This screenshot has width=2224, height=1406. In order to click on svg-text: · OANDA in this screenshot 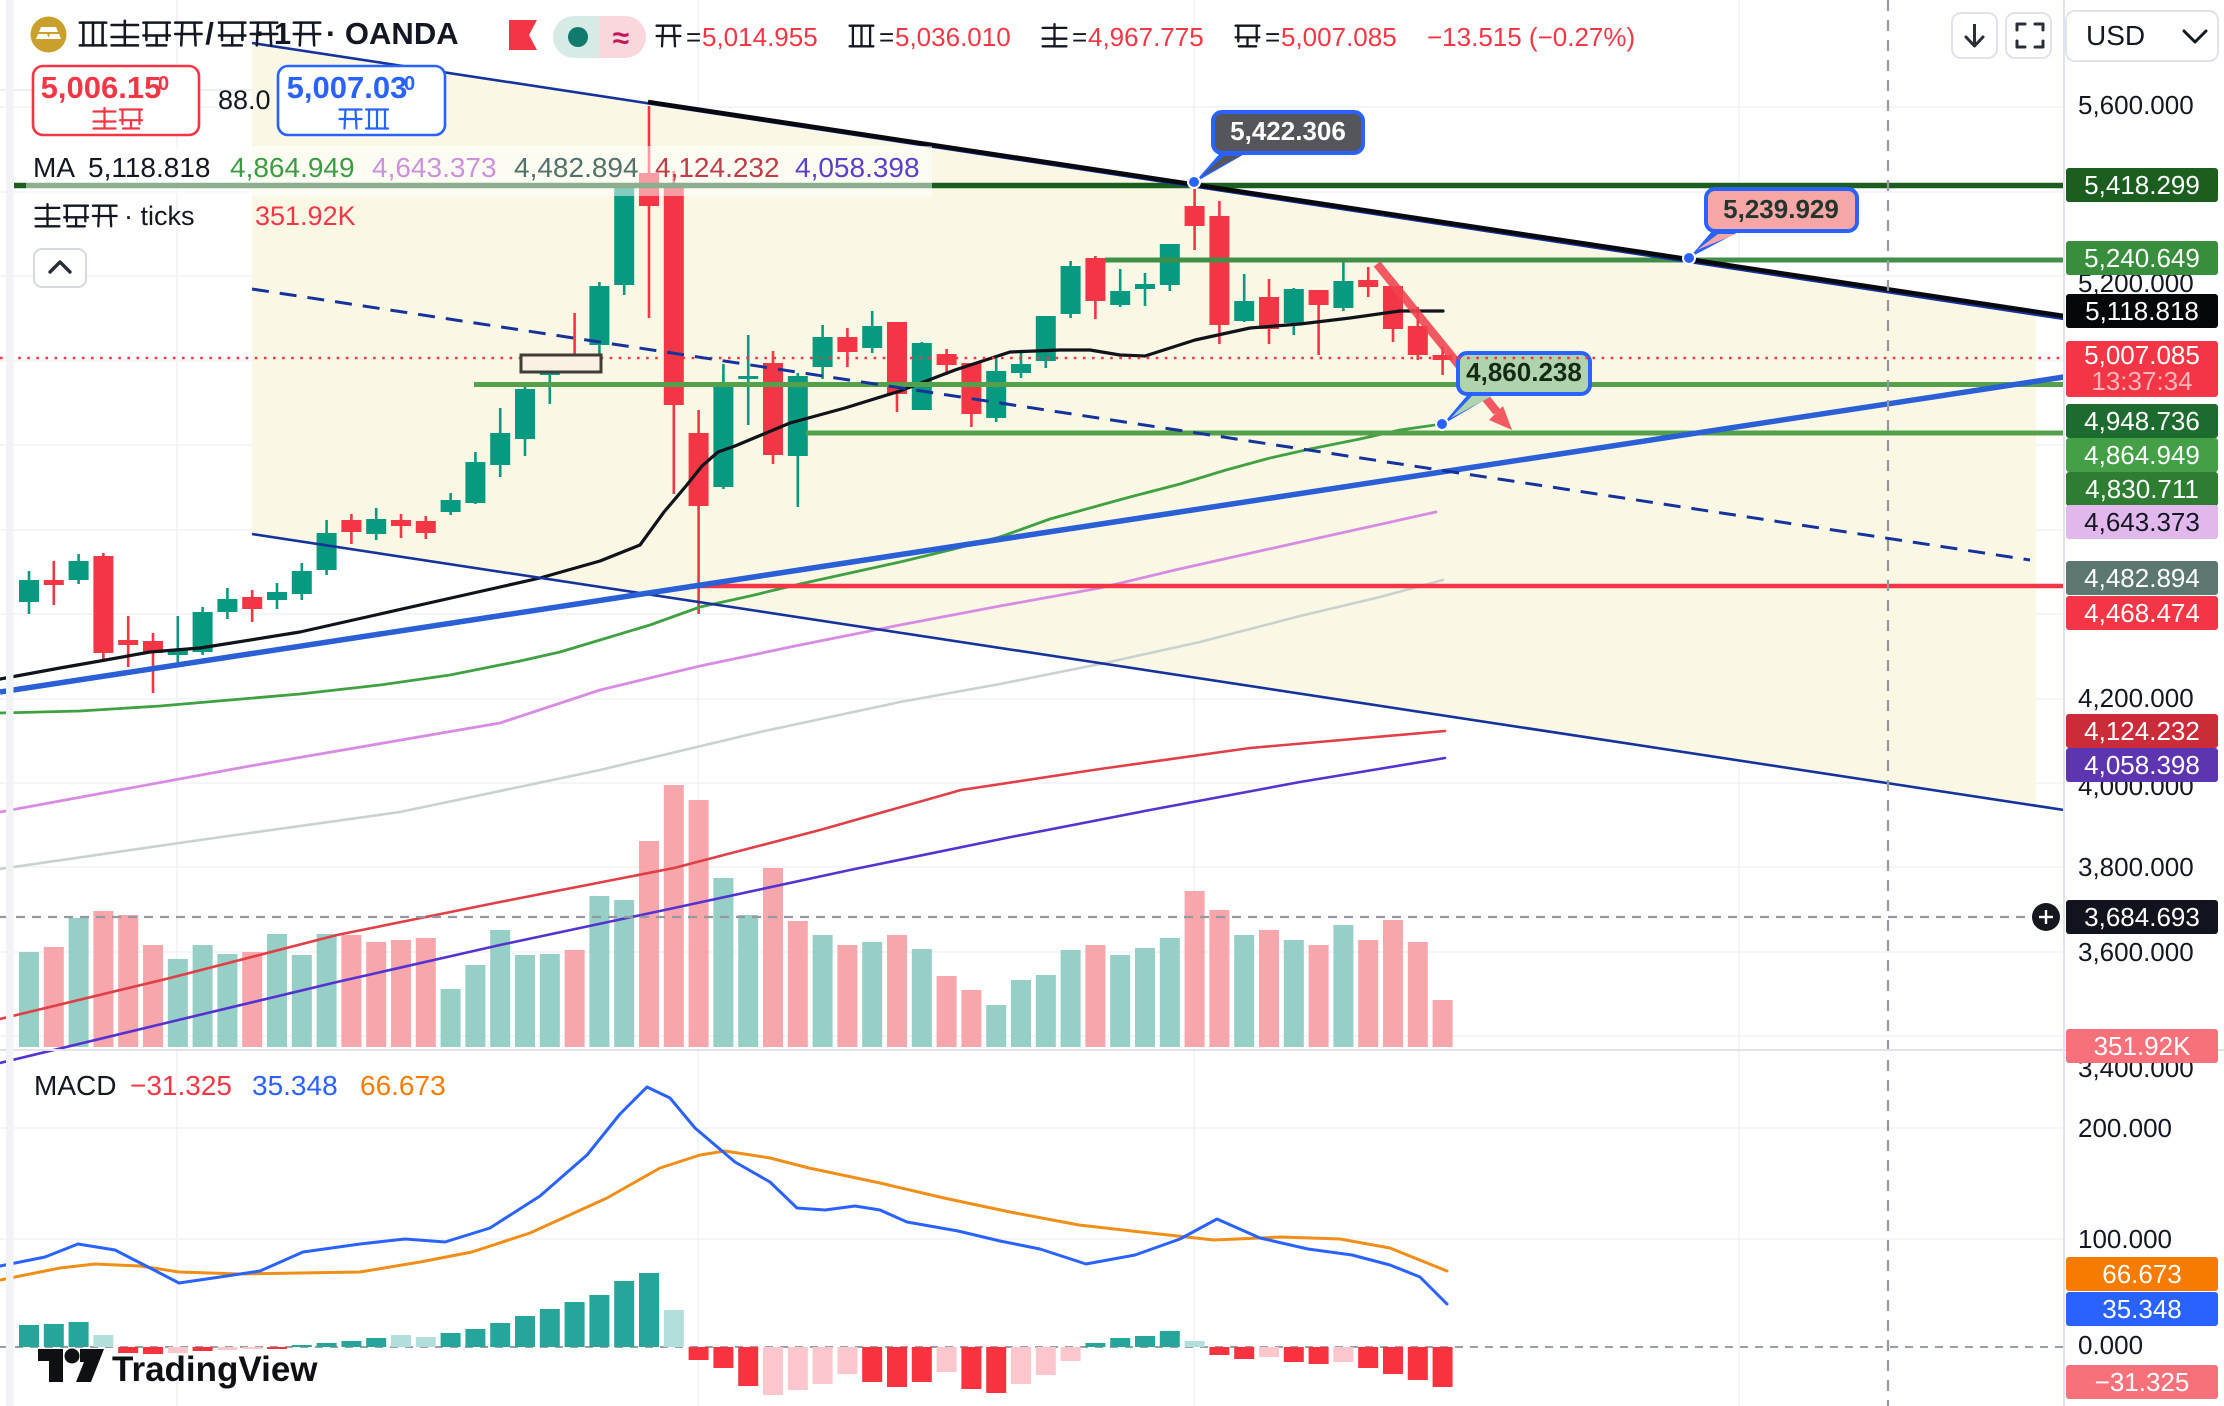, I will do `click(392, 33)`.